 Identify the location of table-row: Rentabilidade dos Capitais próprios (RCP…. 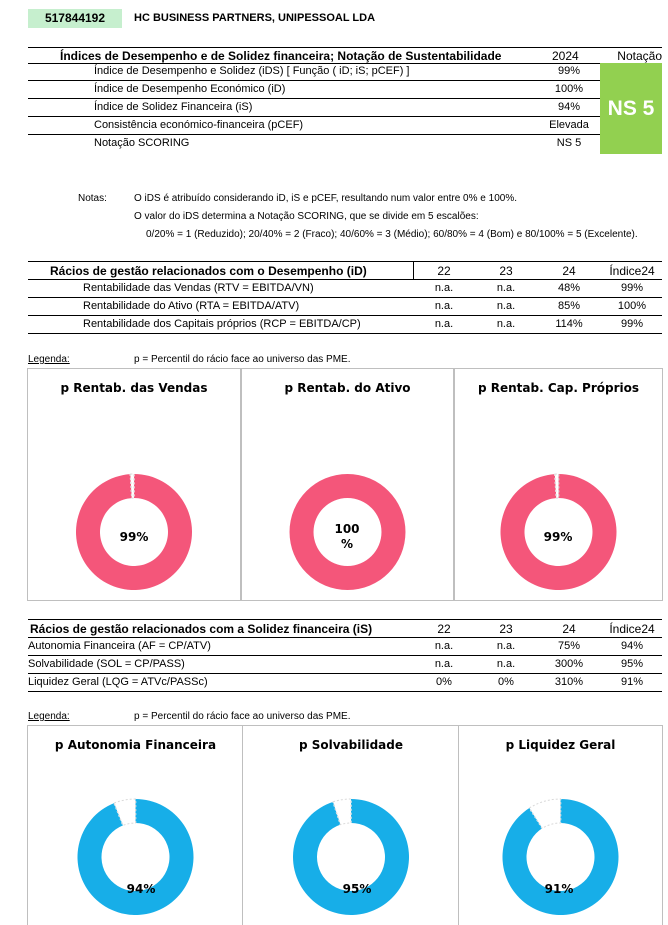
(345, 325).